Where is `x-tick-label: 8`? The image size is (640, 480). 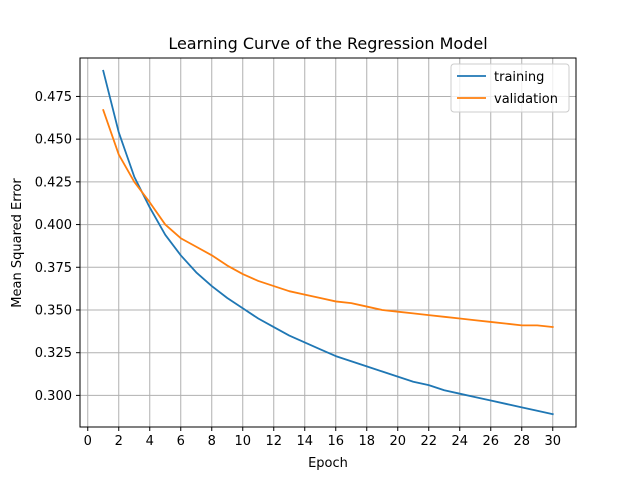 x-tick-label: 8 is located at coordinates (212, 441).